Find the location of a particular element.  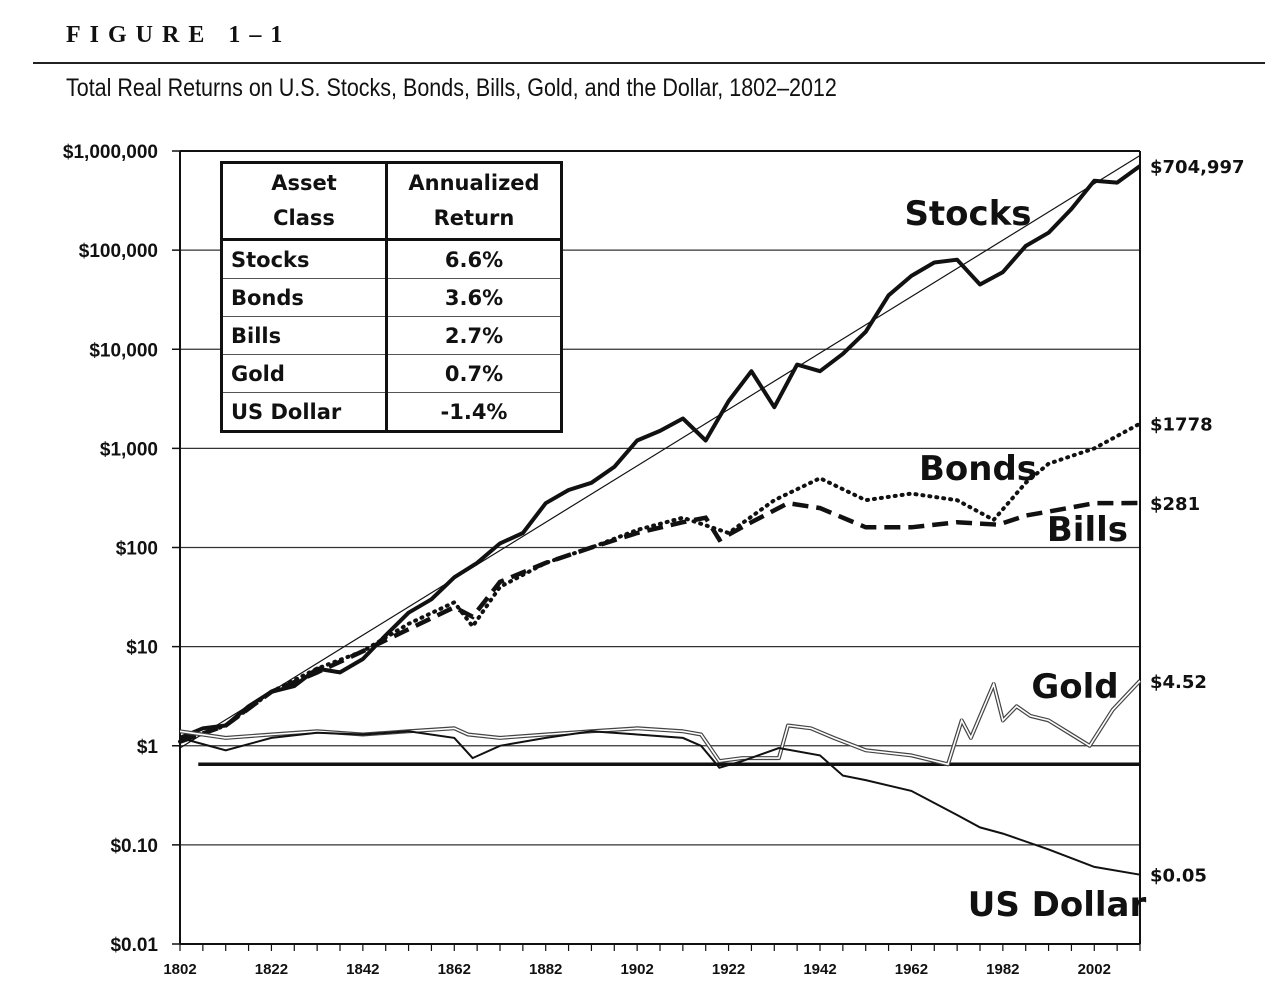

y-tick-label: $10 is located at coordinates (142, 648).